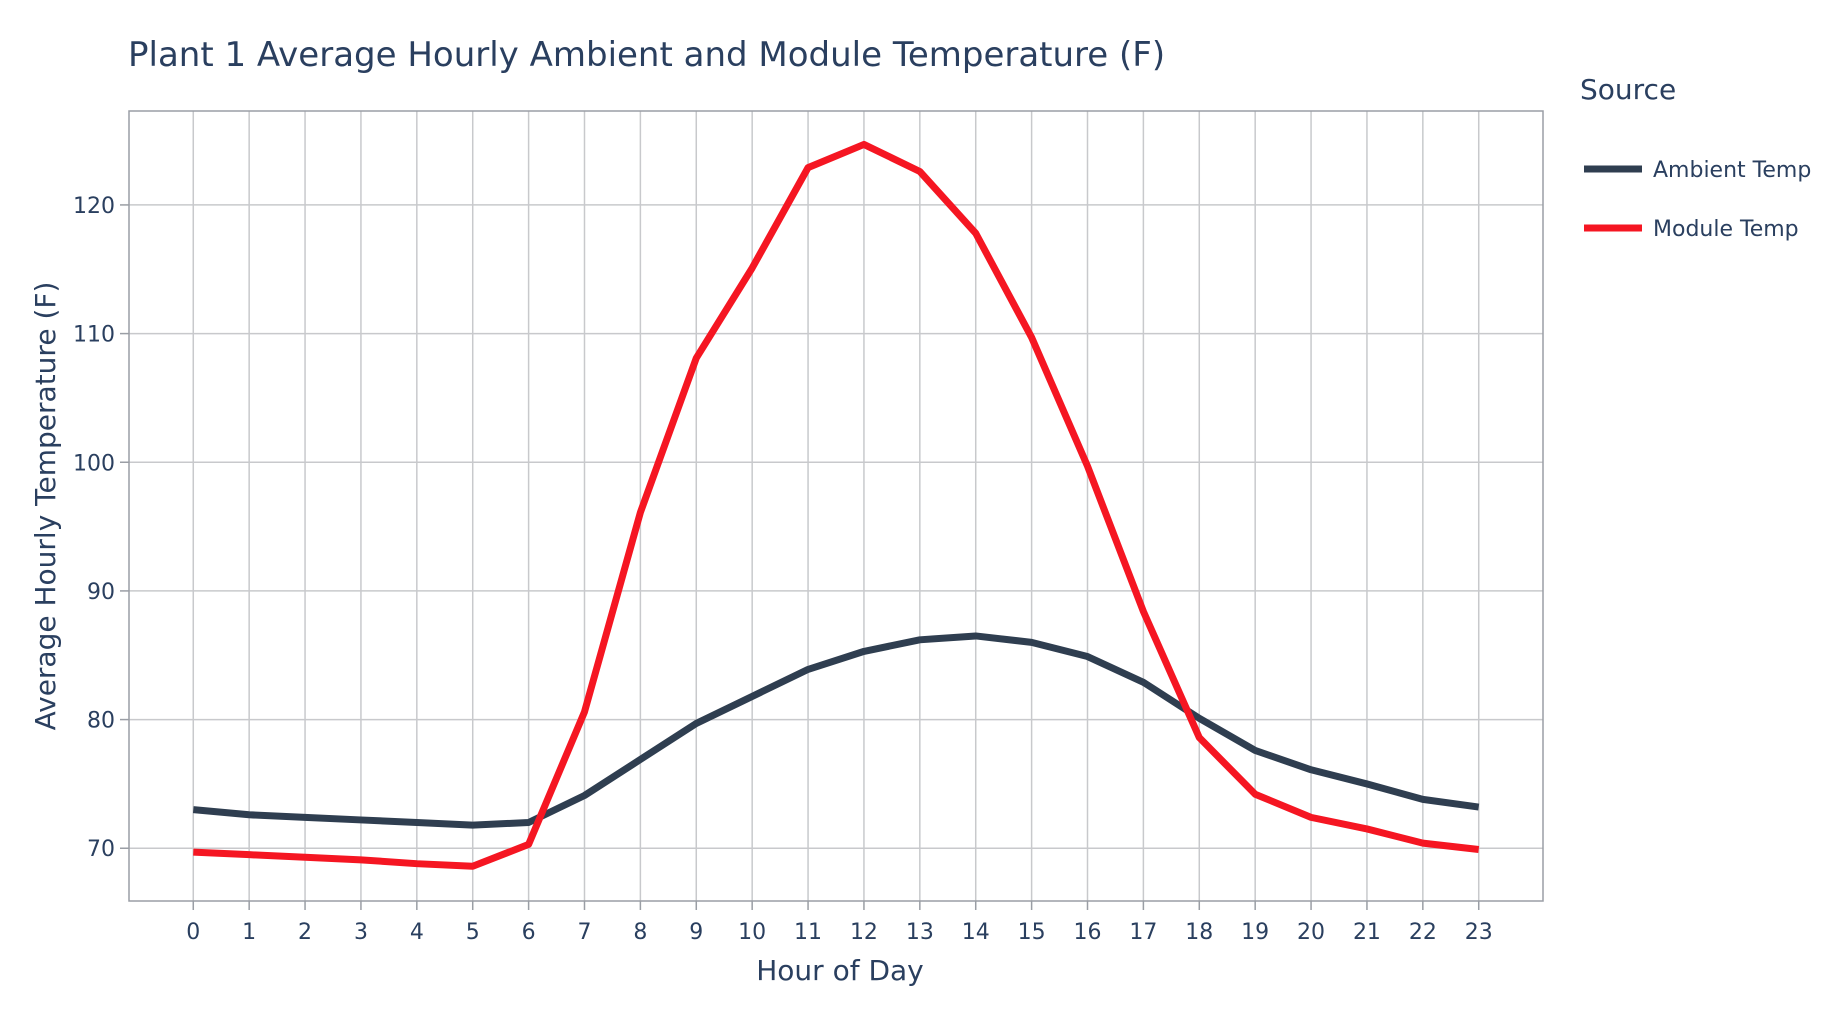 The width and height of the screenshot is (1842, 1014). Describe the element at coordinates (1732, 170) in the screenshot. I see `legend-label: Ambient Temp` at that location.